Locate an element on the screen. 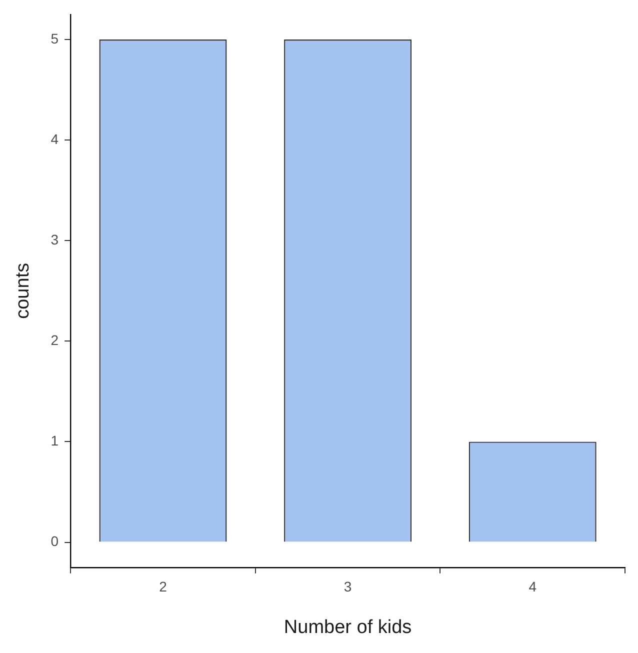 The image size is (638, 653). x-tick-label: 2 is located at coordinates (163, 586).